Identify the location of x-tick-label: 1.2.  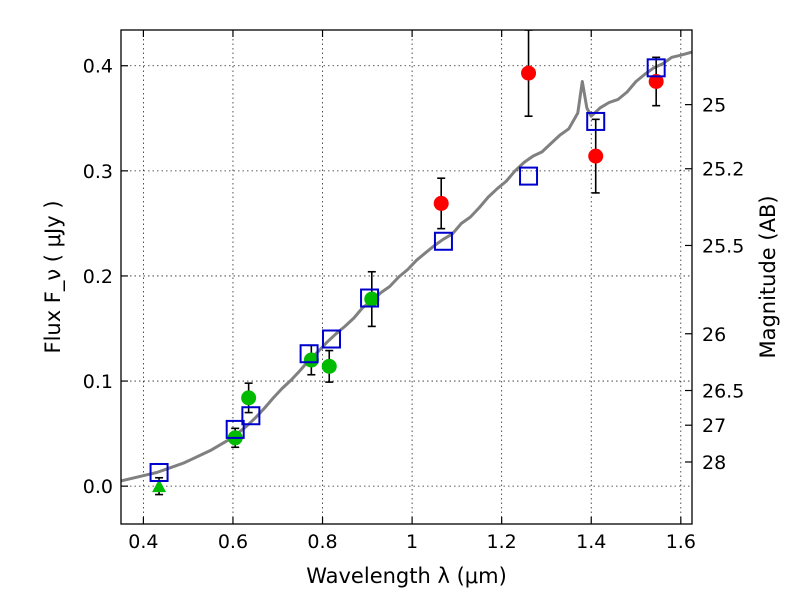
(502, 542).